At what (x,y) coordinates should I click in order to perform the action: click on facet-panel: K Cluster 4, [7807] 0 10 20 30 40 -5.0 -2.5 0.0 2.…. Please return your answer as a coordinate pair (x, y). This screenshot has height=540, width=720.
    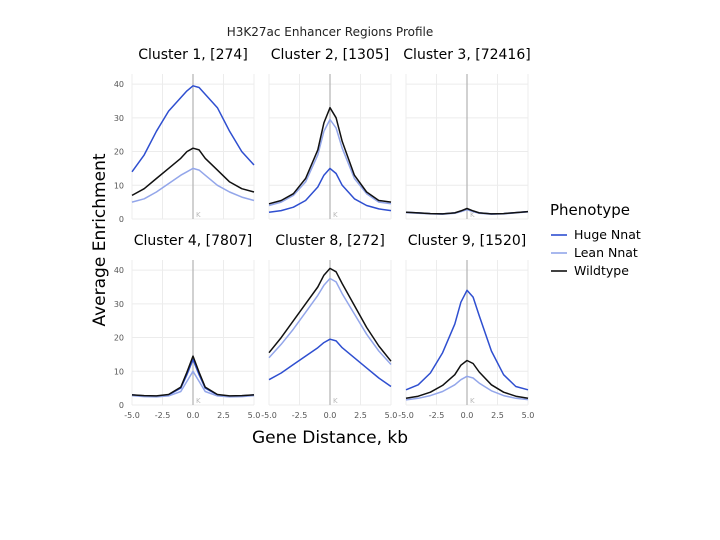
    Looking at the image, I should click on (187, 326).